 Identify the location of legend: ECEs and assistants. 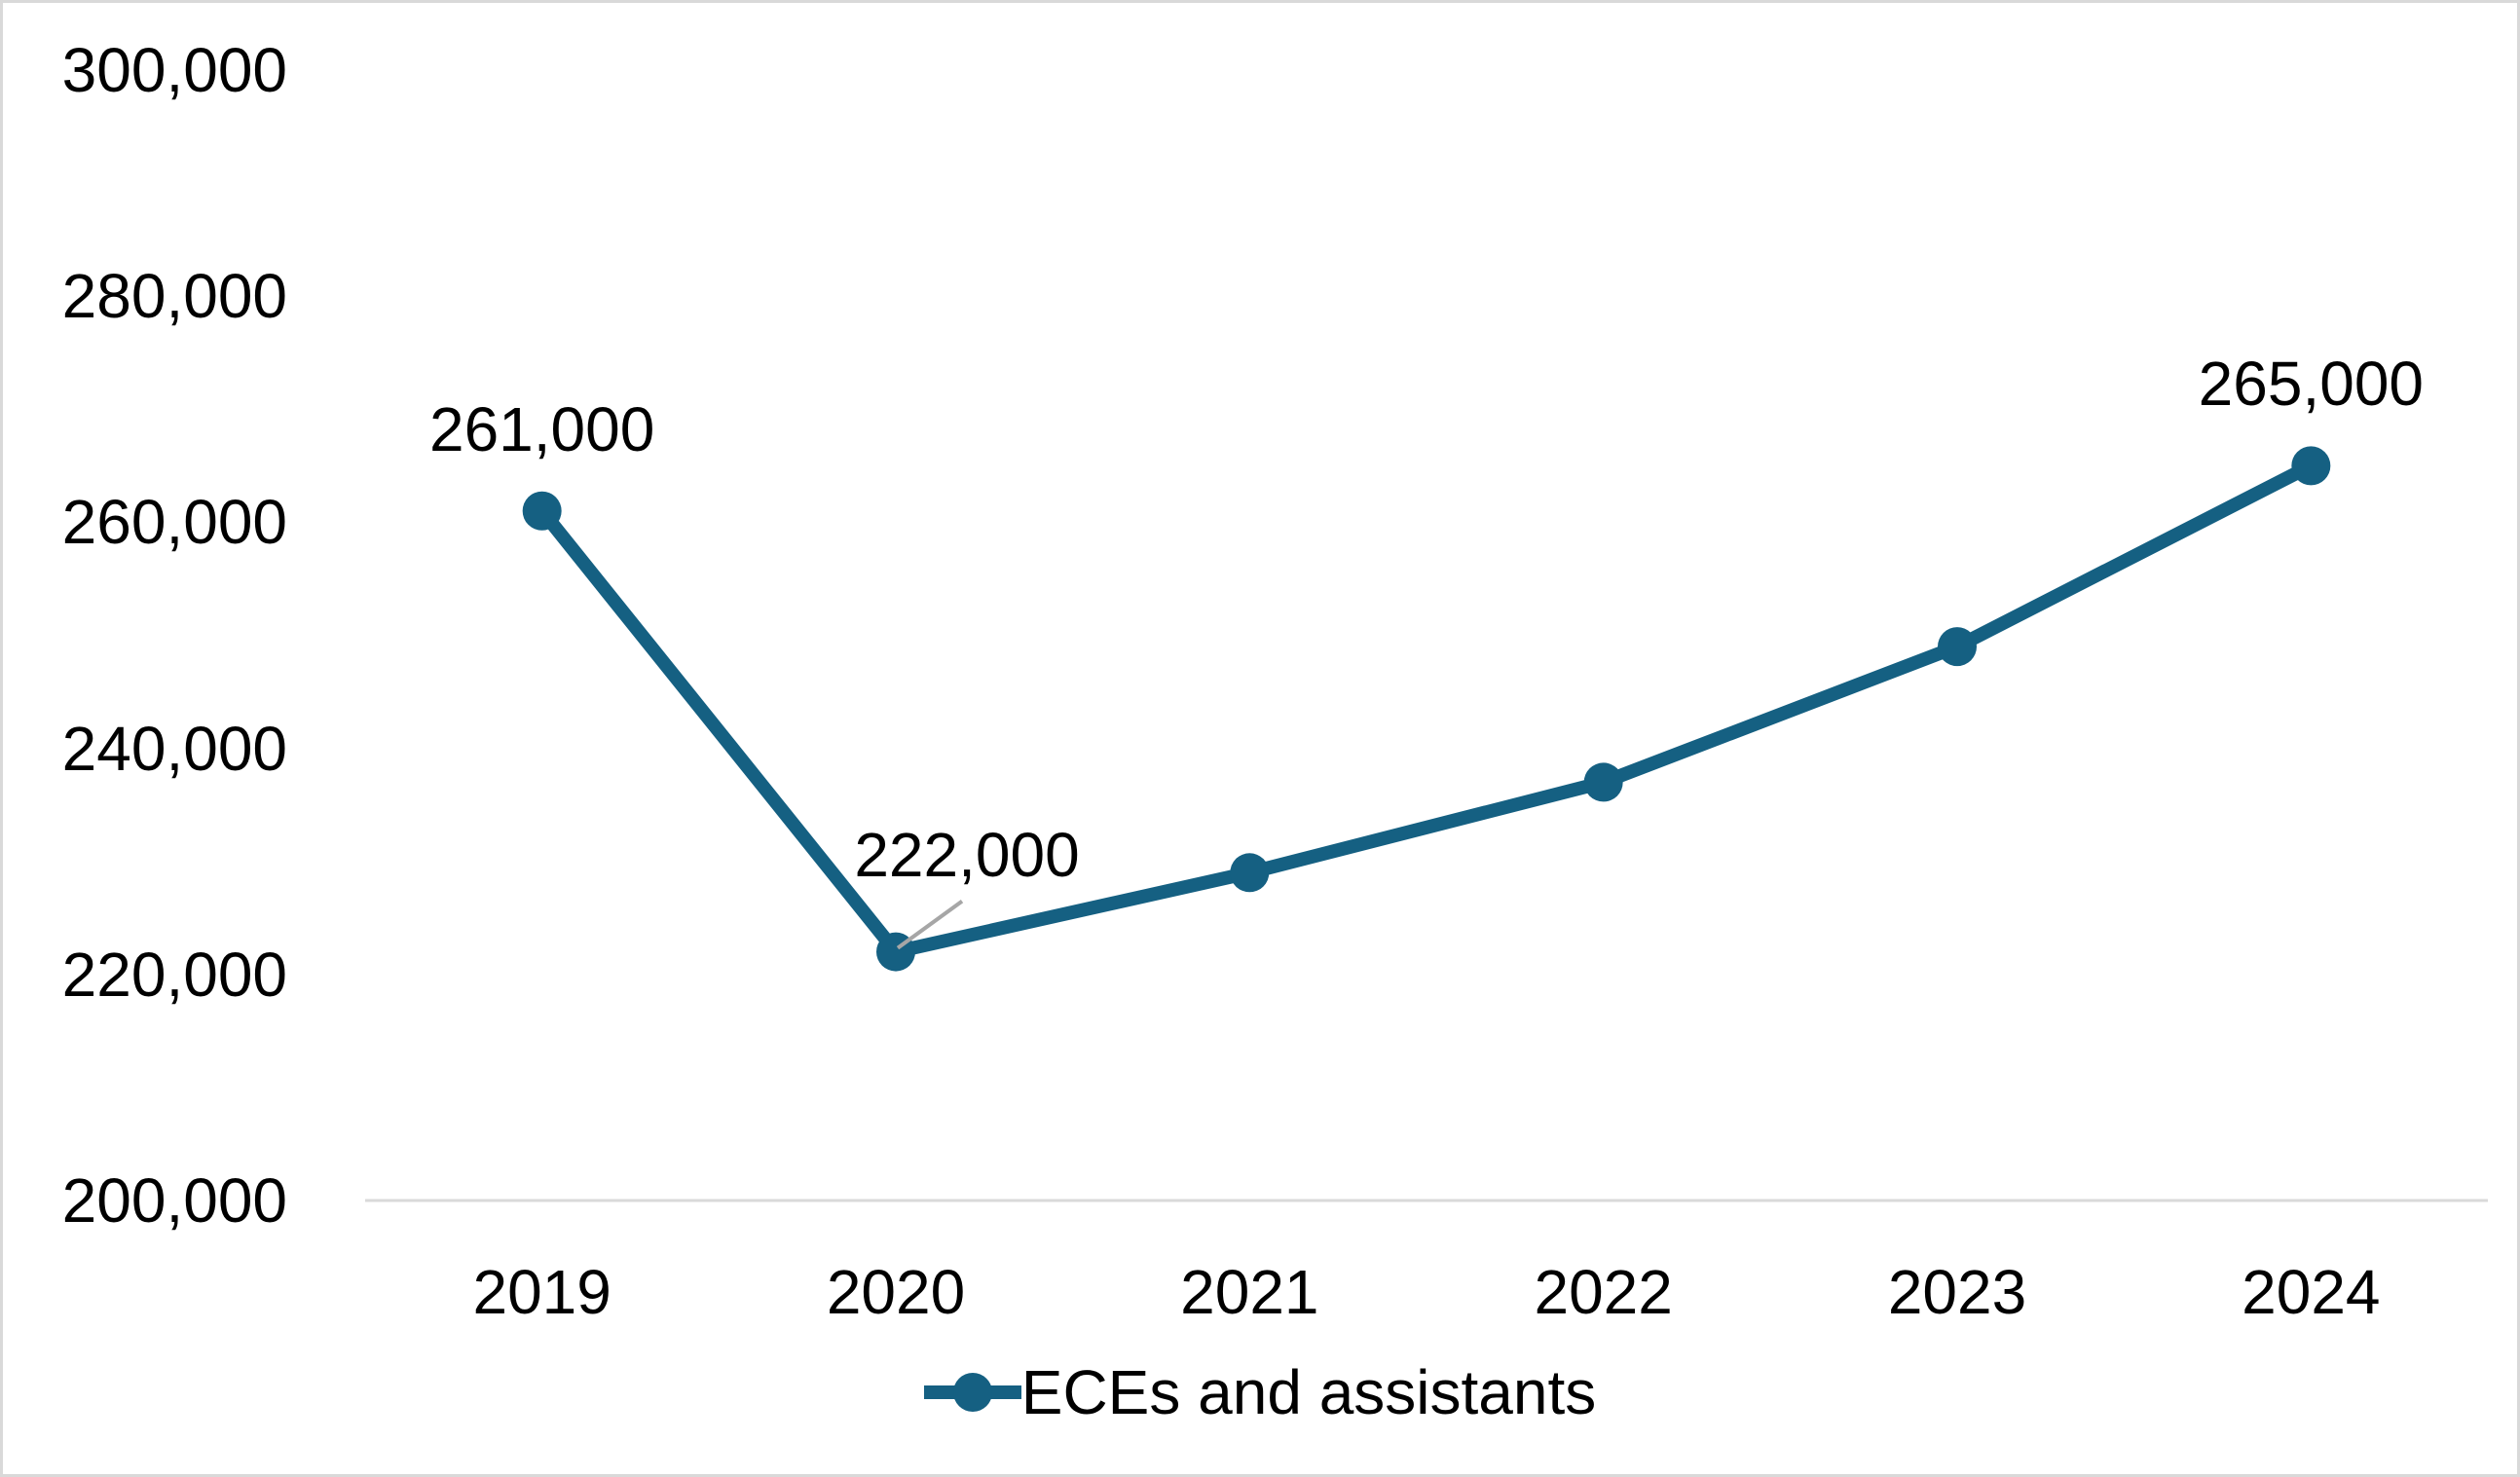
(1260, 1392).